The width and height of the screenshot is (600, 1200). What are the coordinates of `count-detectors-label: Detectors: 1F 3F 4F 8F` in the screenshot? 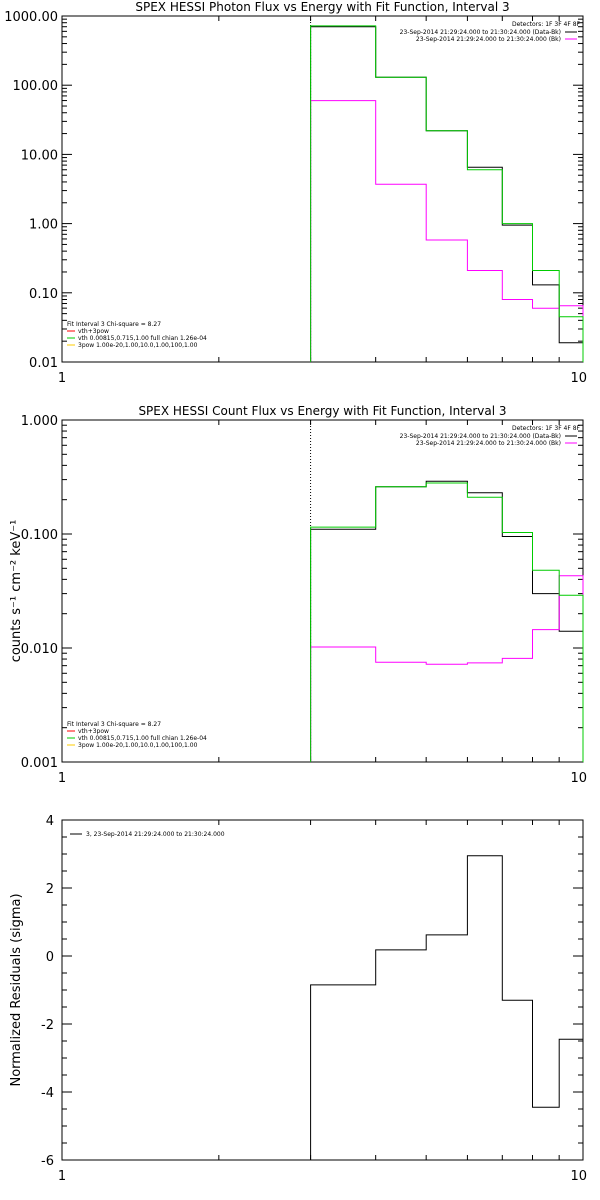 It's located at (546, 428).